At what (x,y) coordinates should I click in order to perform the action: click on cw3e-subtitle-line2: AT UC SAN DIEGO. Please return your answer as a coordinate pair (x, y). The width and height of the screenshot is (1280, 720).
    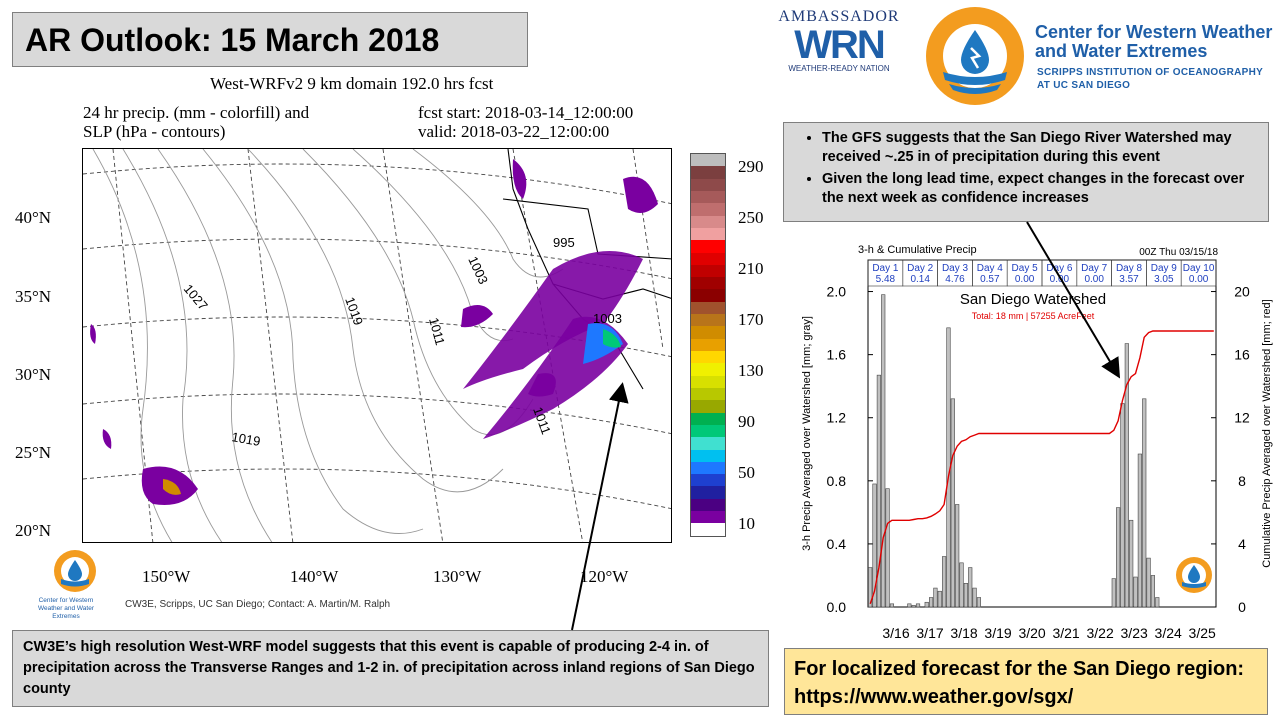
    Looking at the image, I should click on (1084, 85).